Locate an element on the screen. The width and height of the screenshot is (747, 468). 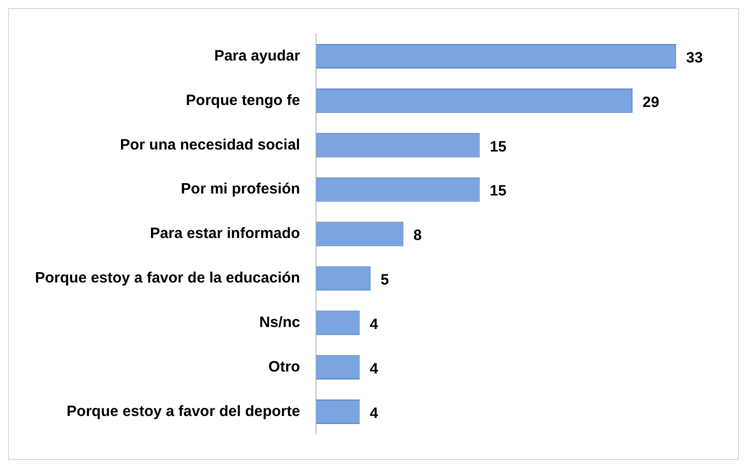
data-label: 5 is located at coordinates (384, 280).